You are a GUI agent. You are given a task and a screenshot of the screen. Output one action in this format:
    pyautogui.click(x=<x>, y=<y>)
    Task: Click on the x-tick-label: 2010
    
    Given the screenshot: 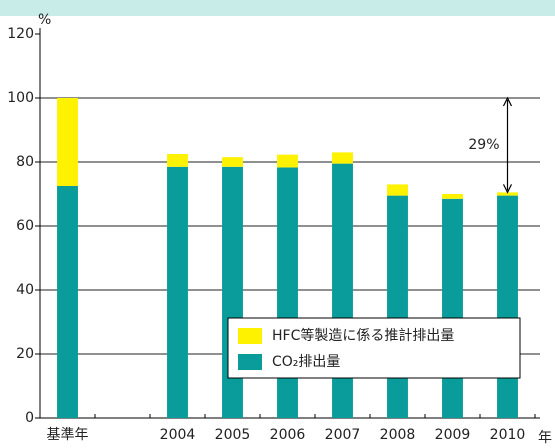 What is the action you would take?
    pyautogui.click(x=508, y=435)
    